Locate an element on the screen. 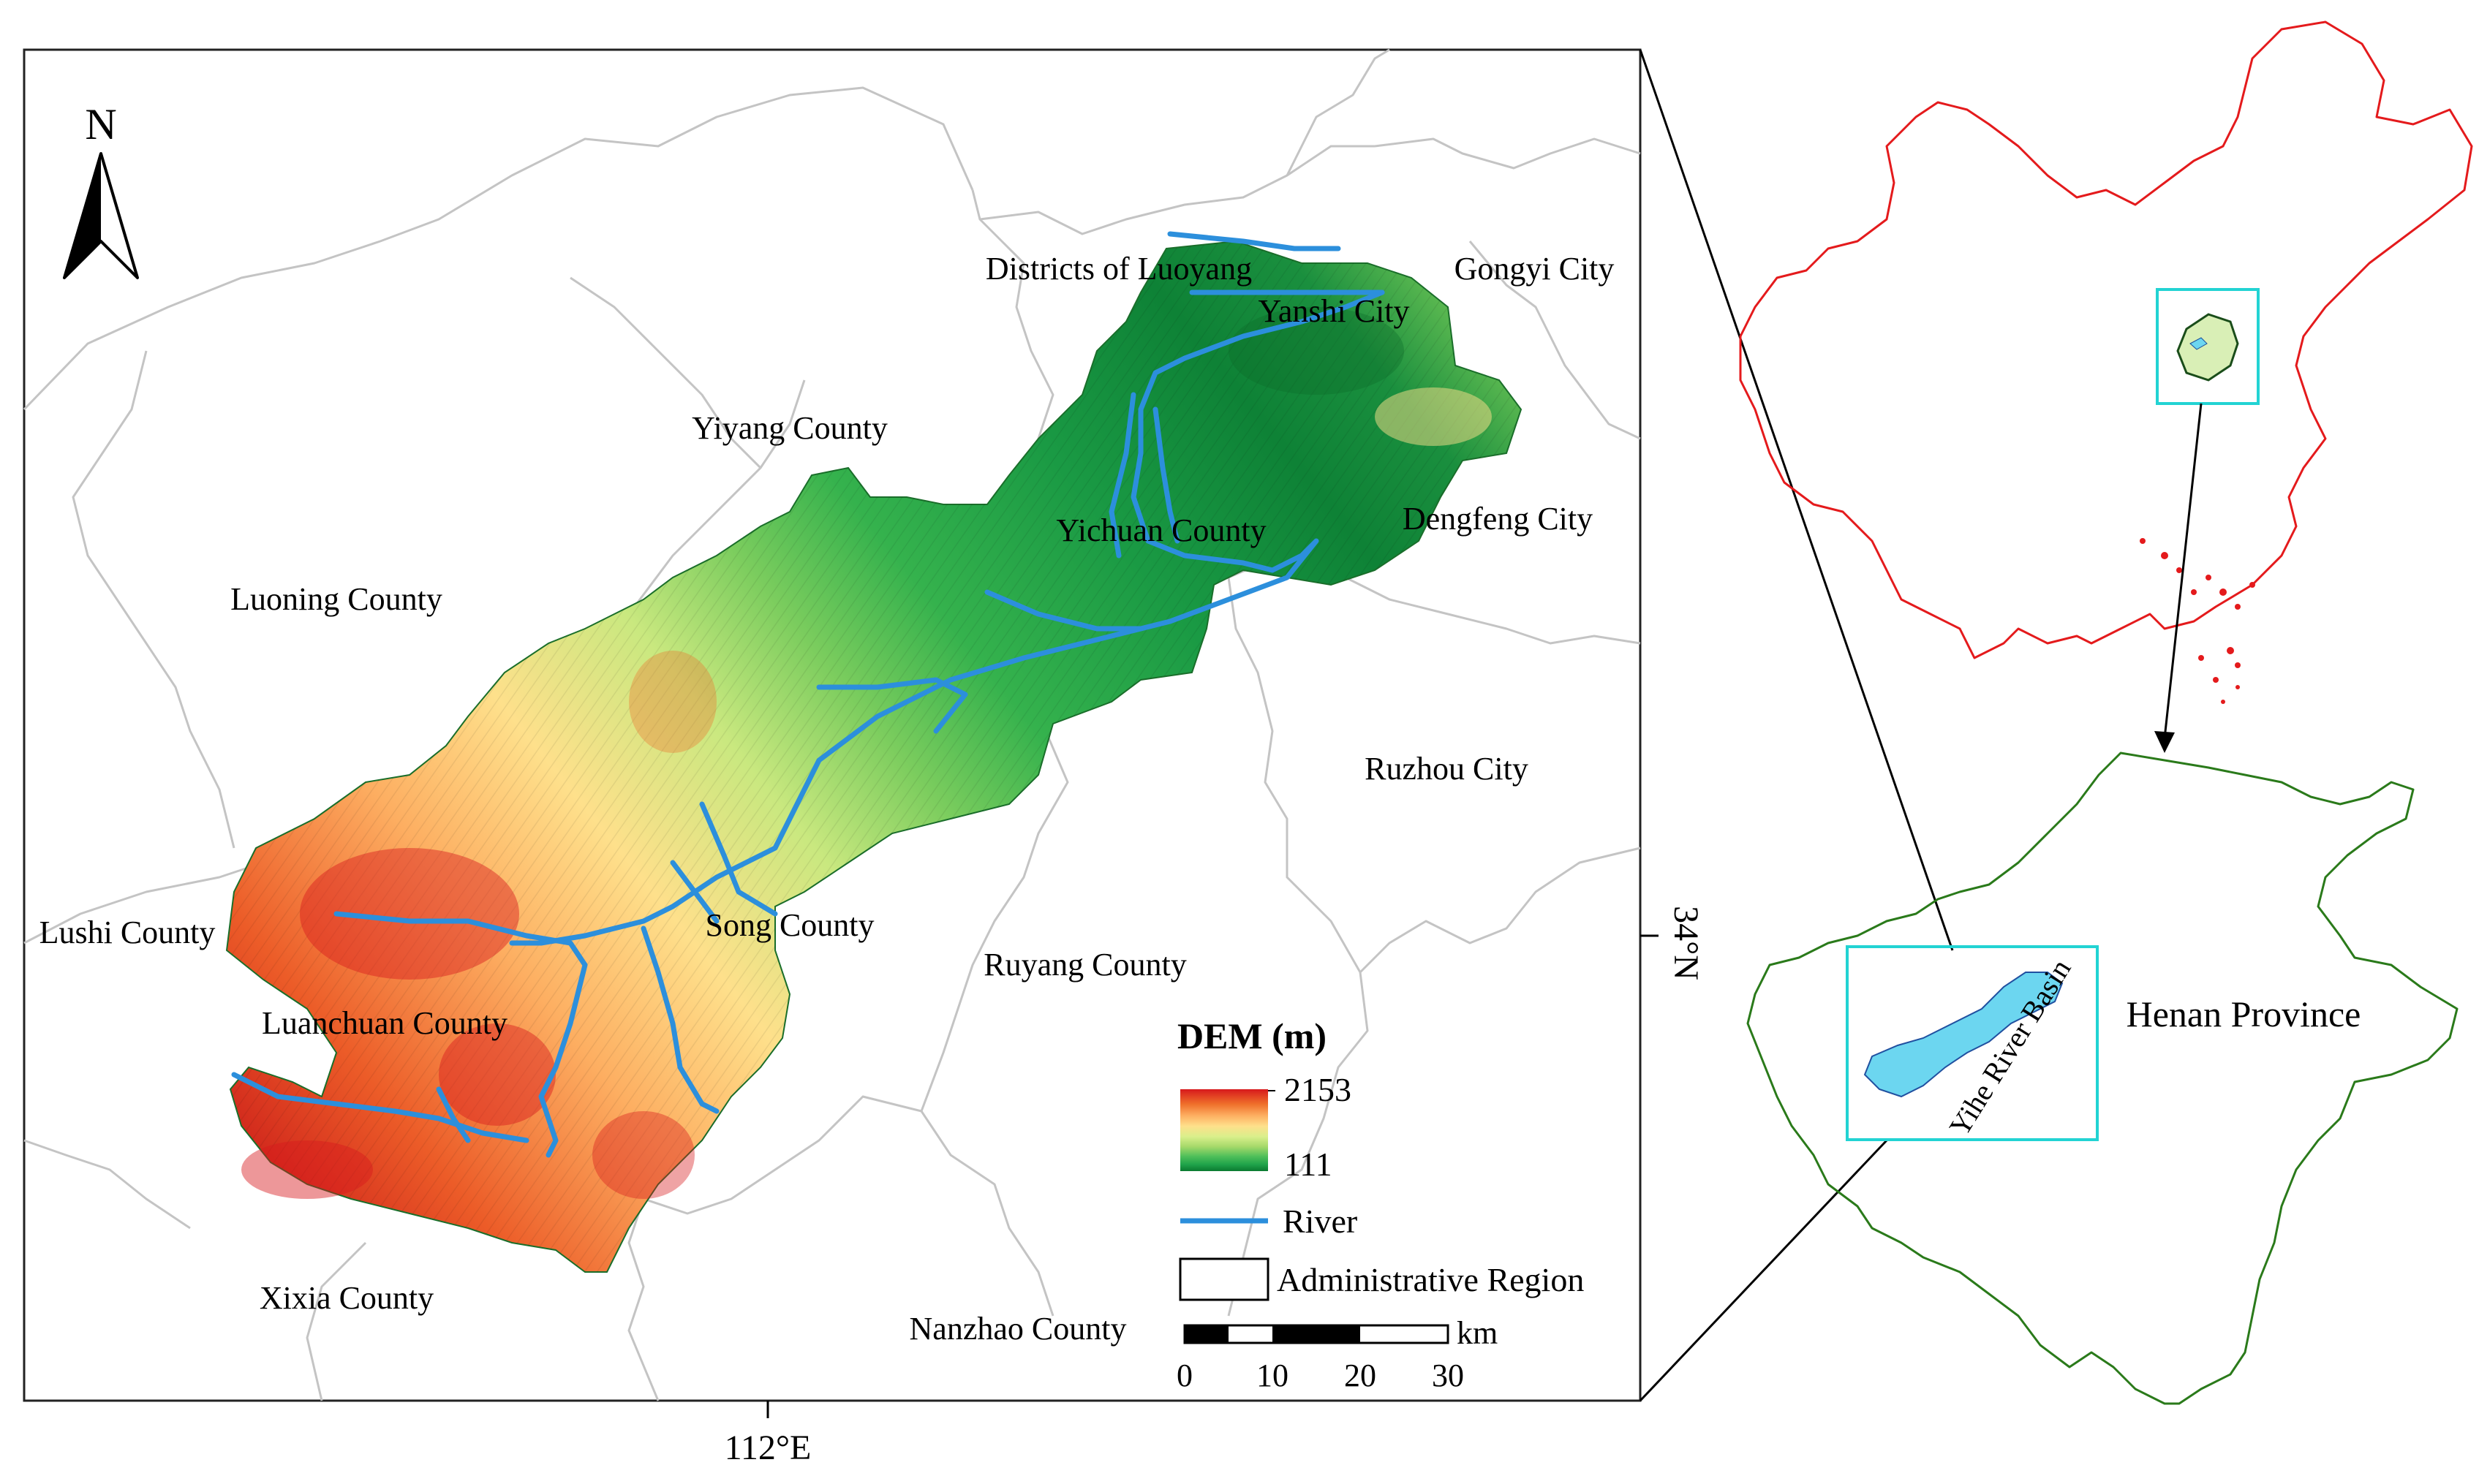 Image resolution: width=2479 pixels, height=1484 pixels. label-gongyi: Gongyi City is located at coordinates (1534, 269).